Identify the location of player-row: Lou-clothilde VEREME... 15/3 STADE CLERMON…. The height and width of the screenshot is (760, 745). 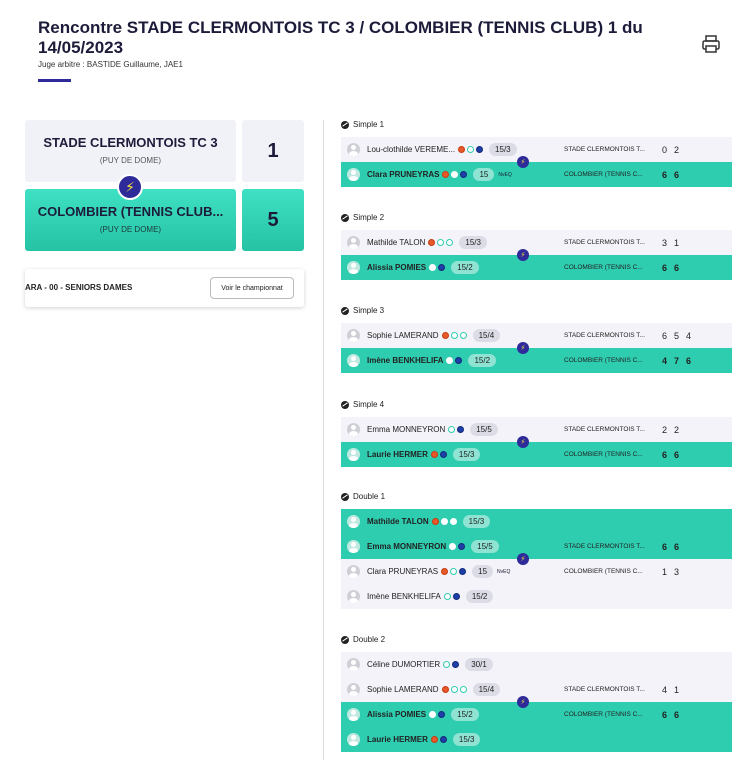
(536, 149).